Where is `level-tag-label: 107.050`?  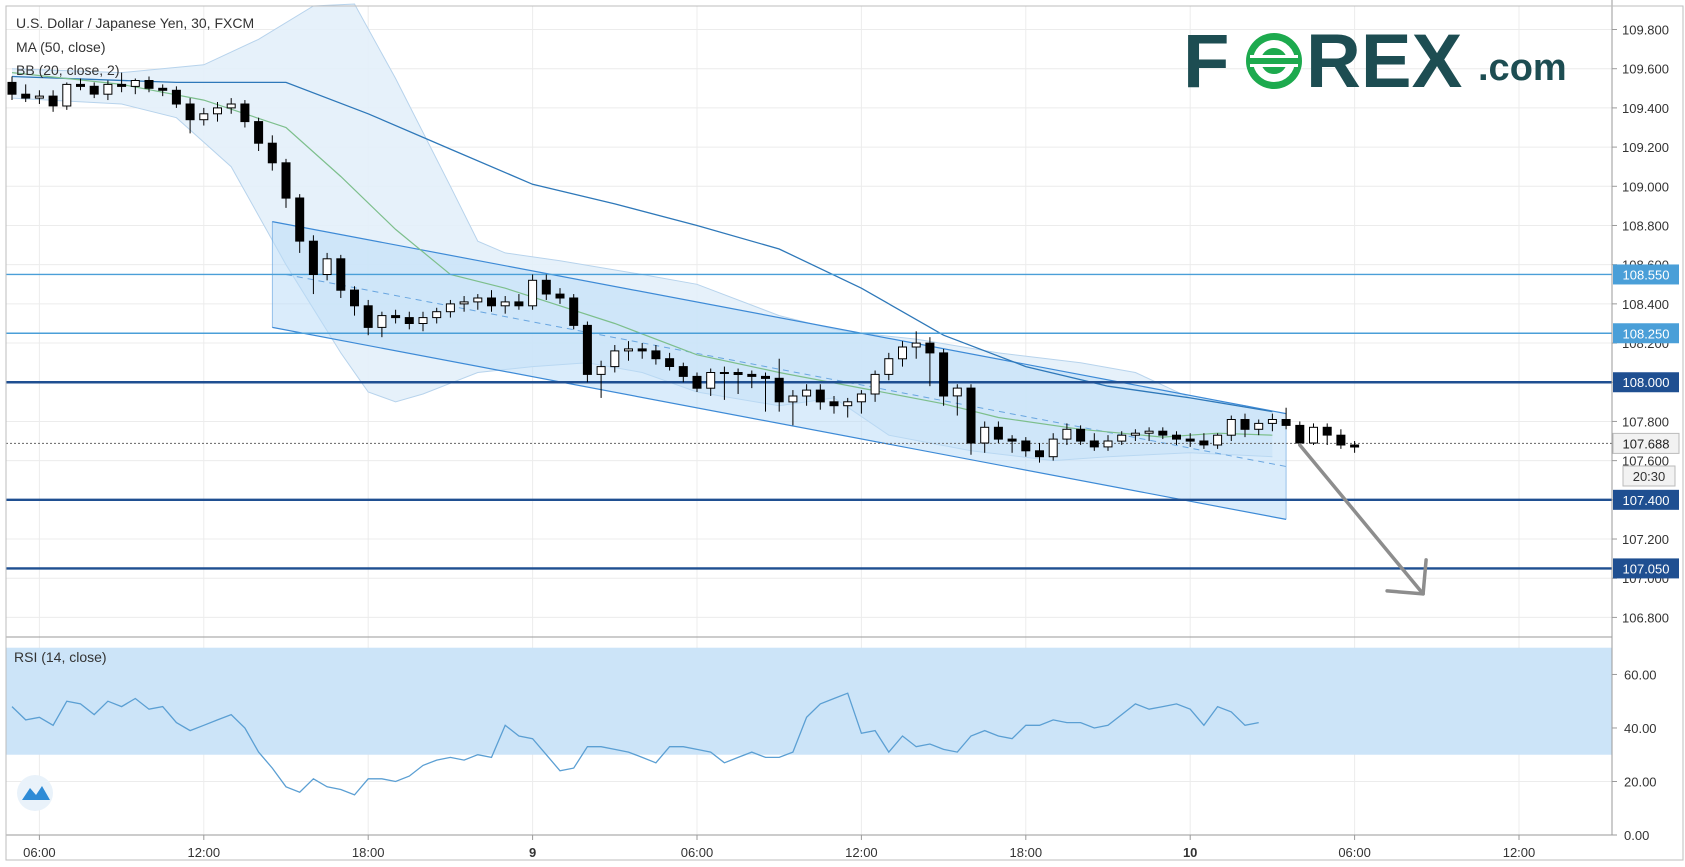
level-tag-label: 107.050 is located at coordinates (1646, 568).